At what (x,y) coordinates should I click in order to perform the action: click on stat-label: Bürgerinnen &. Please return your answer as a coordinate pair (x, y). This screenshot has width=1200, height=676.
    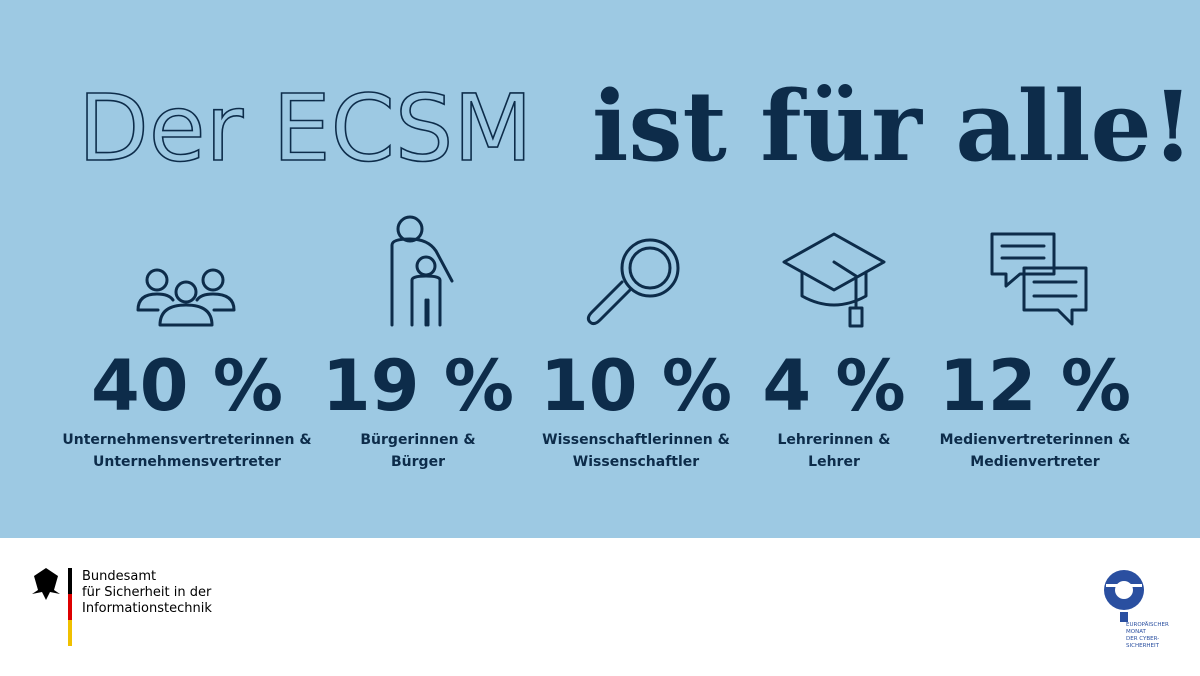
    Looking at the image, I should click on (417, 440).